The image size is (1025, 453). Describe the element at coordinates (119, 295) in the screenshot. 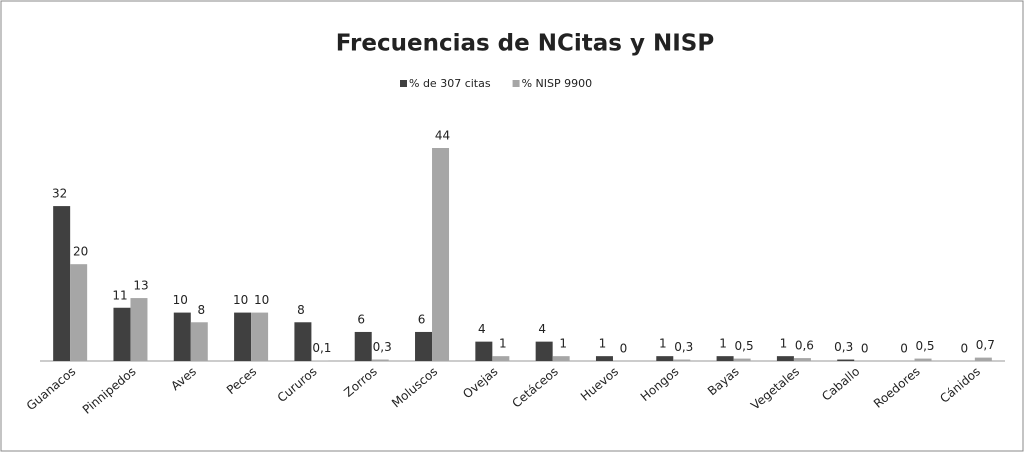

I see `data-label: 11` at that location.